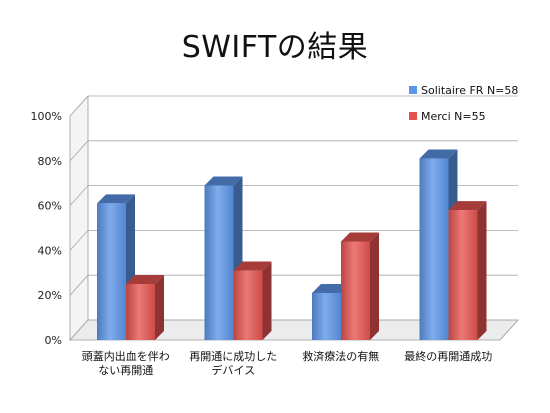 The width and height of the screenshot is (550, 413). Describe the element at coordinates (463, 103) in the screenshot. I see `legend: Solitaire FR N=58 Merci N=55` at that location.